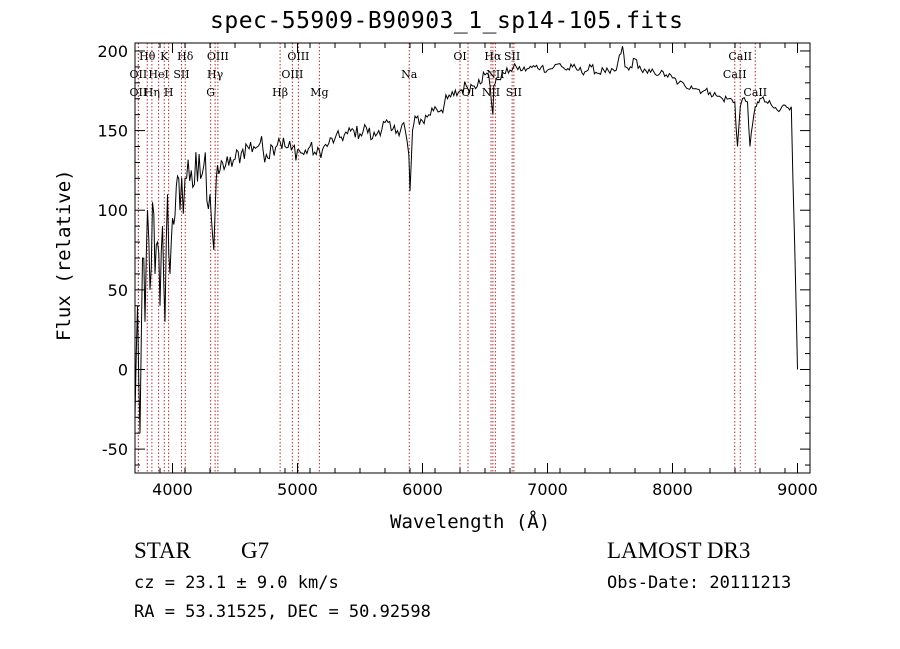  I want to click on line-label-21: NII, so click(495, 74).